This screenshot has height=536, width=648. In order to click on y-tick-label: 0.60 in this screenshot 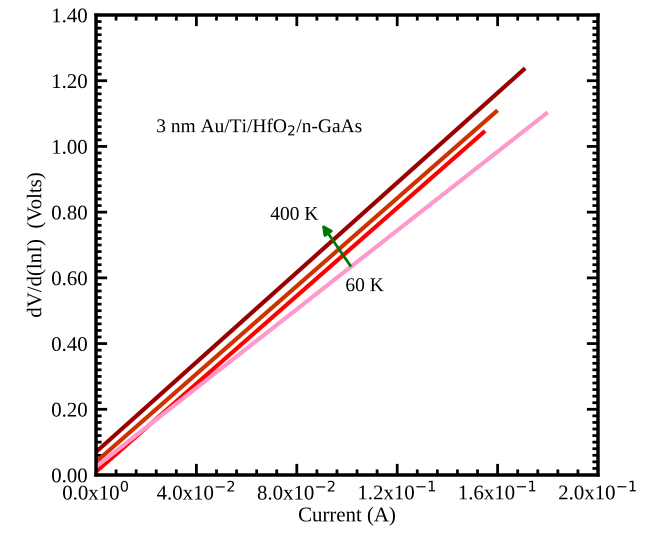, I will do `click(69, 278)`.